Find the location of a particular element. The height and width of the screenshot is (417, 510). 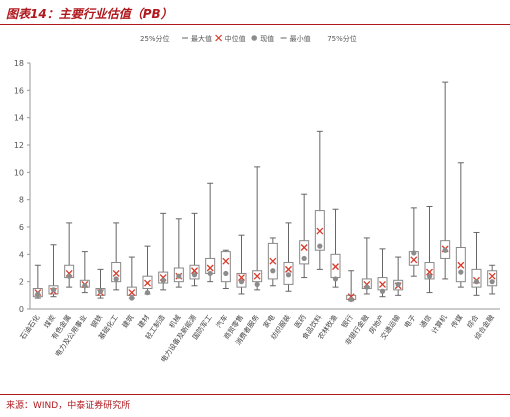

legend-label-q75: 75%分位 is located at coordinates (342, 38).